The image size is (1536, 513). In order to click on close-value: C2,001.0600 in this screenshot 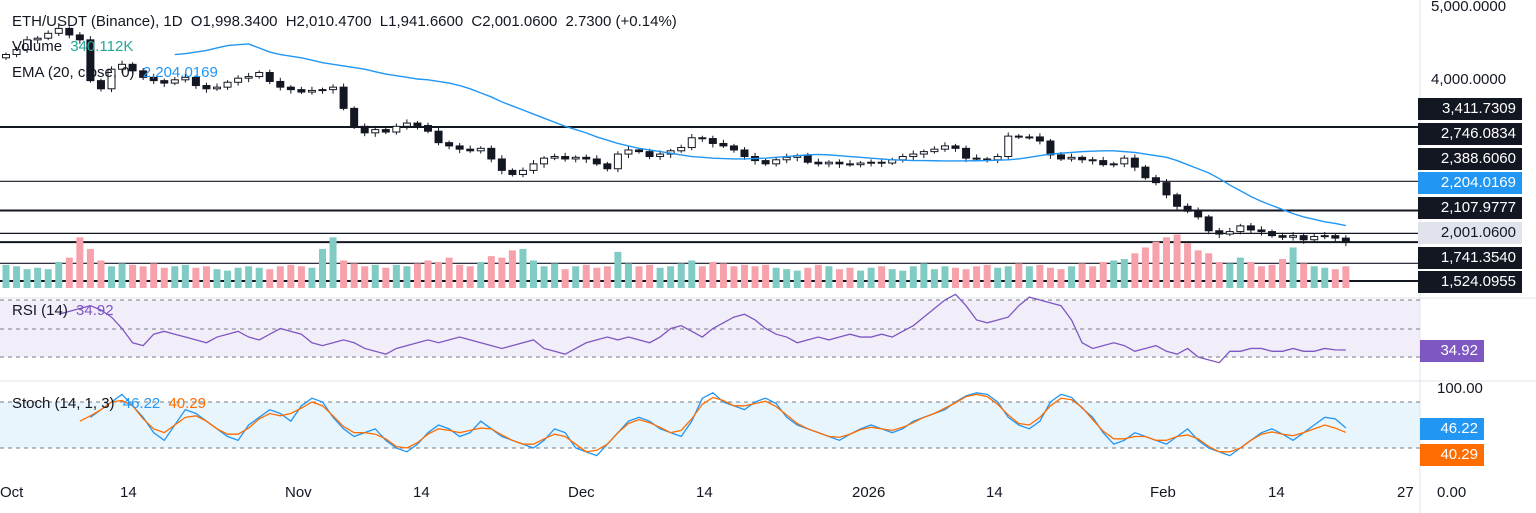, I will do `click(514, 21)`.